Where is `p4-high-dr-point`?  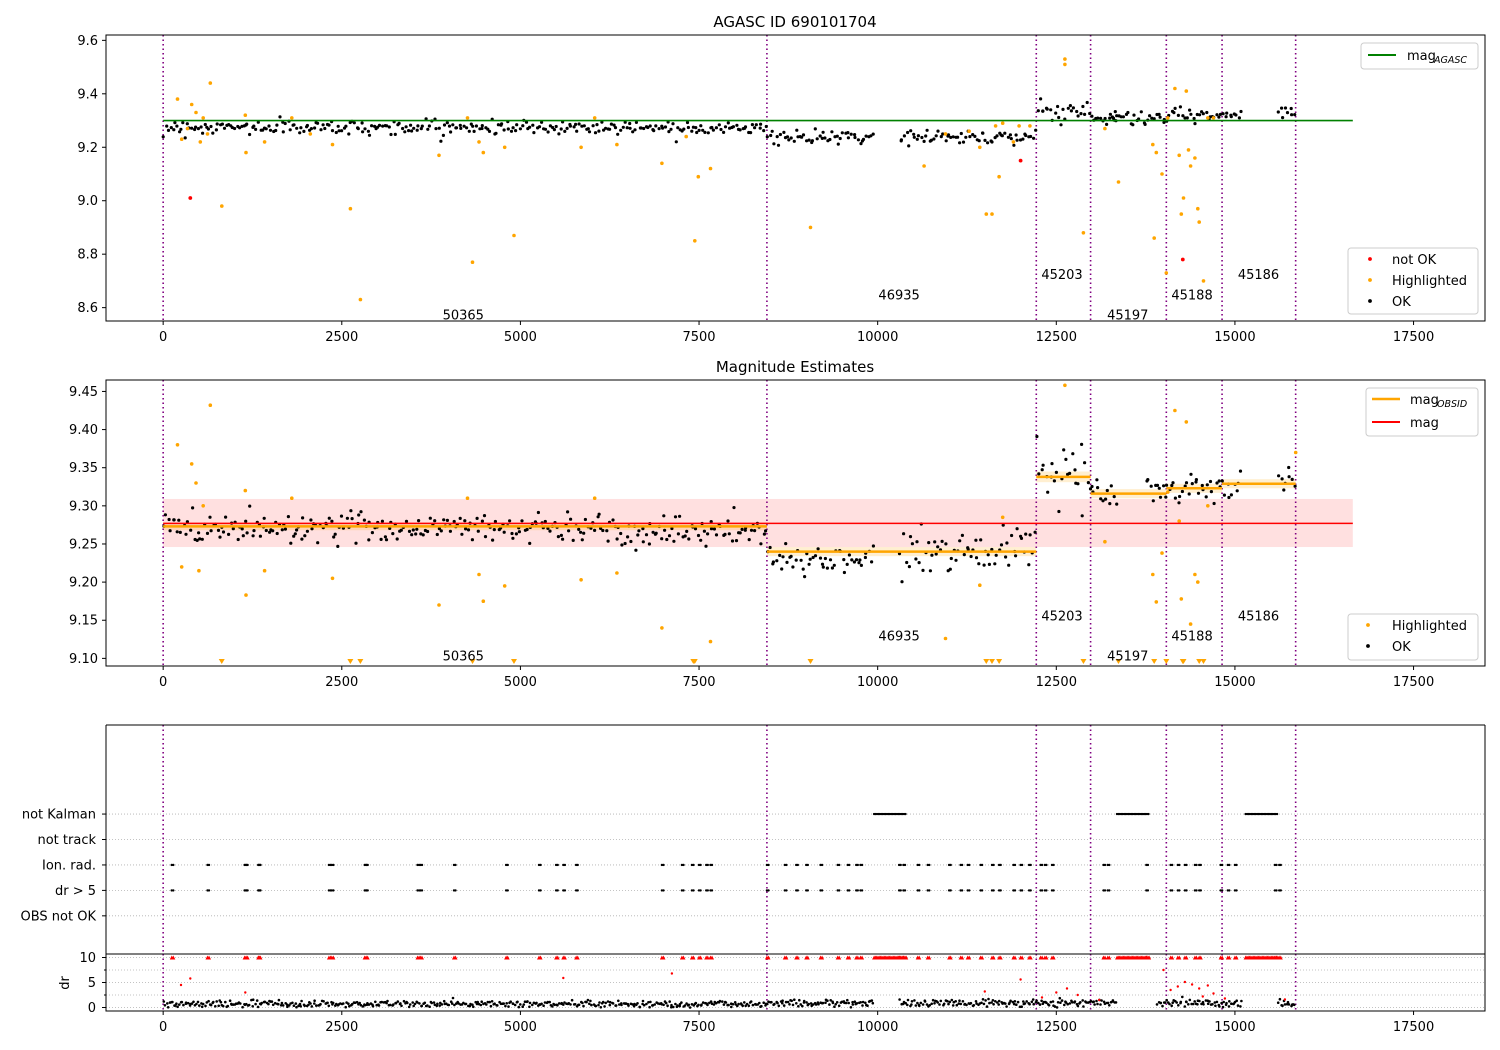
p4-high-dr-point is located at coordinates (563, 978).